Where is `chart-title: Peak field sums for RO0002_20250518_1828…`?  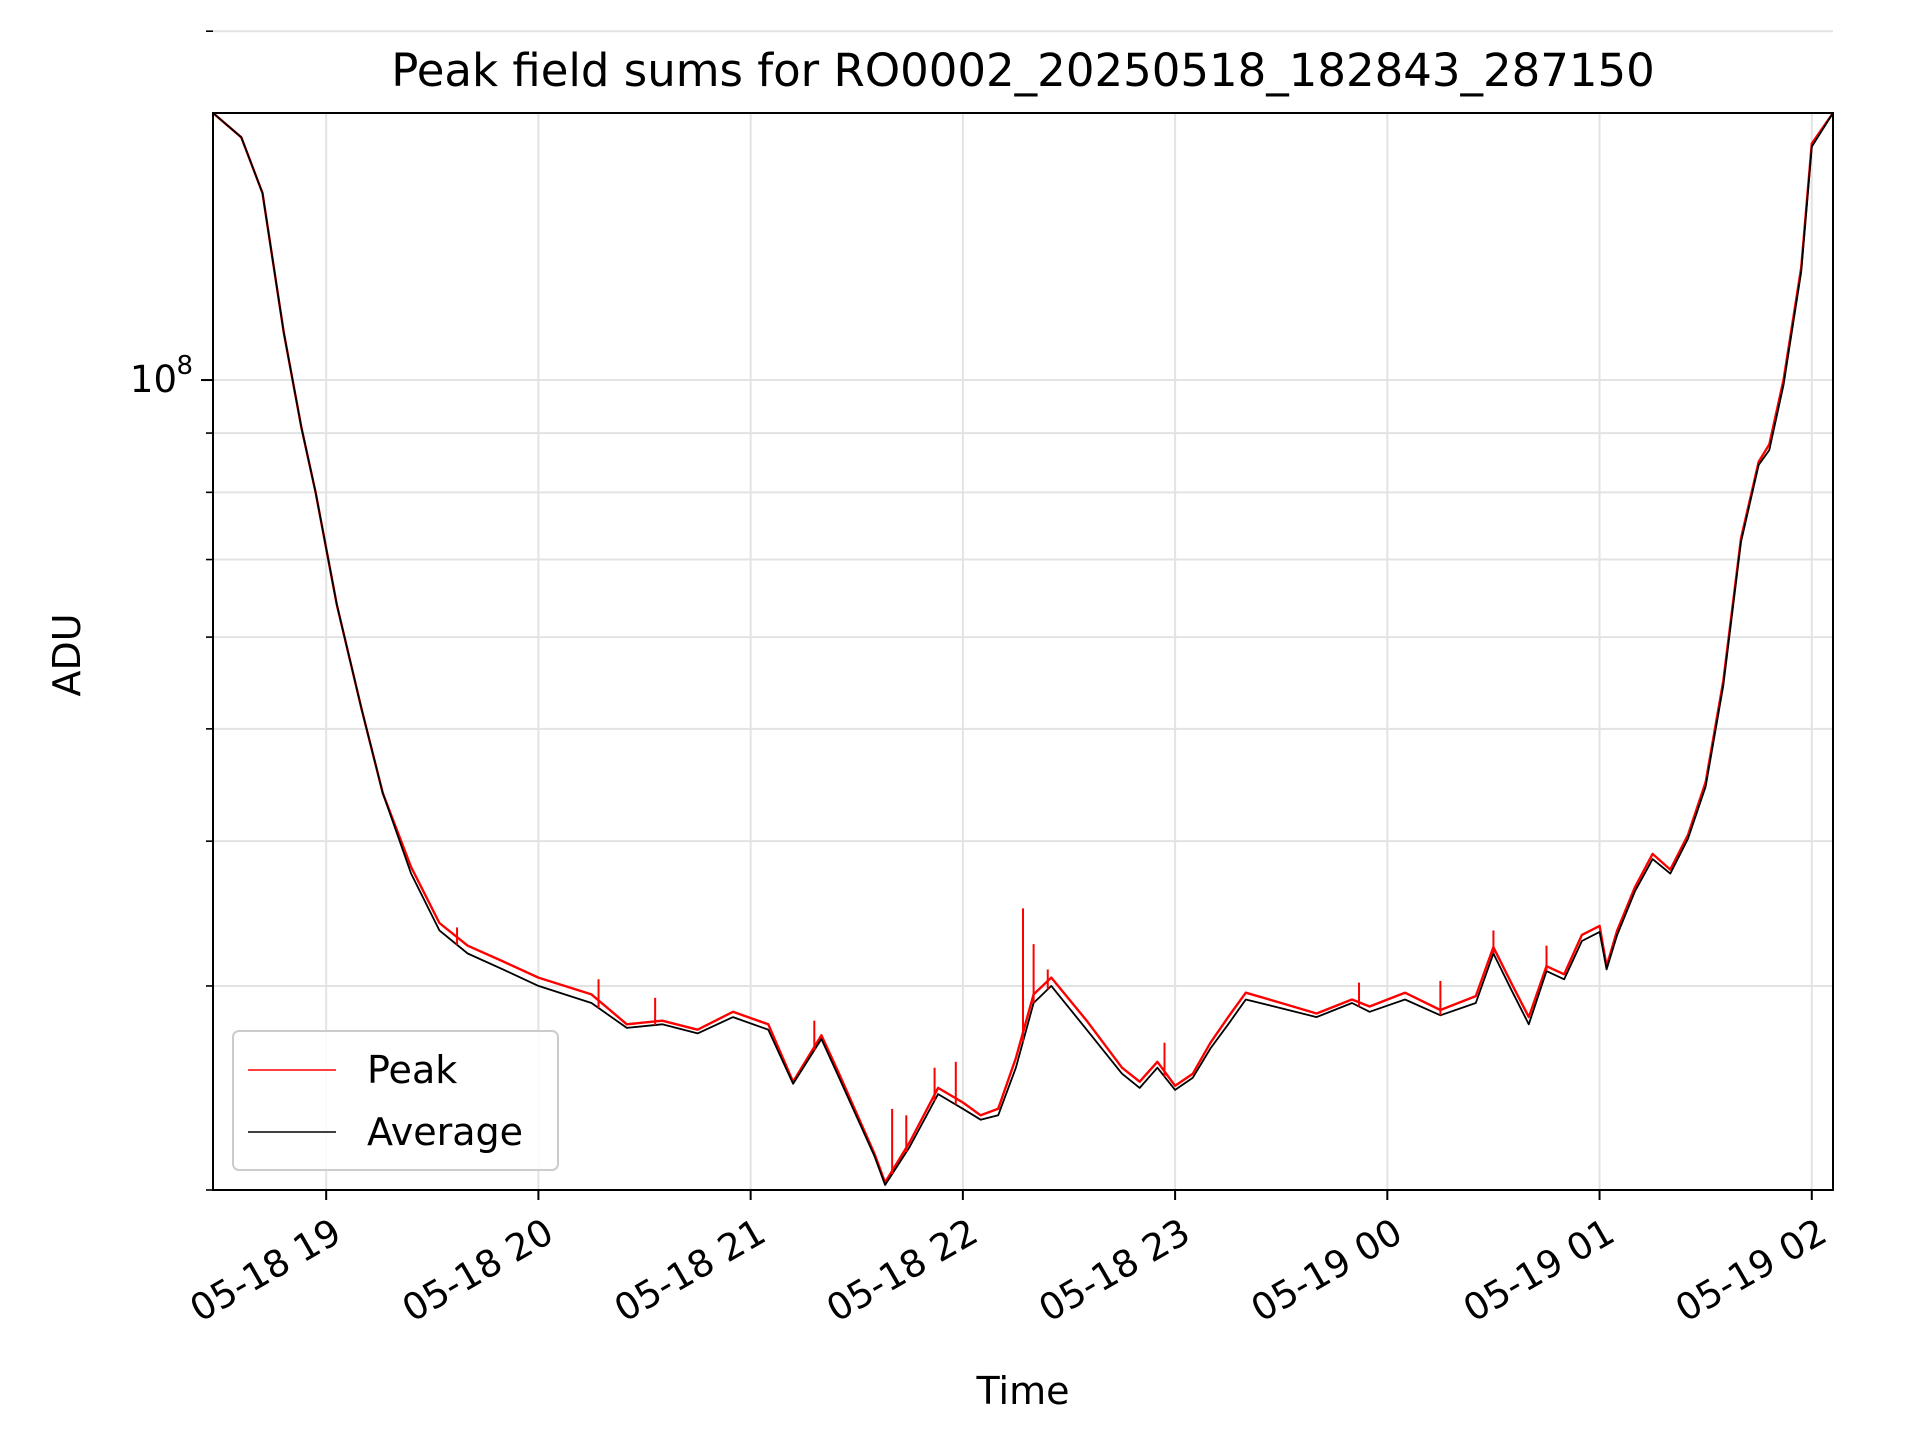 chart-title: Peak field sums for RO0002_20250518_1828… is located at coordinates (1023, 70).